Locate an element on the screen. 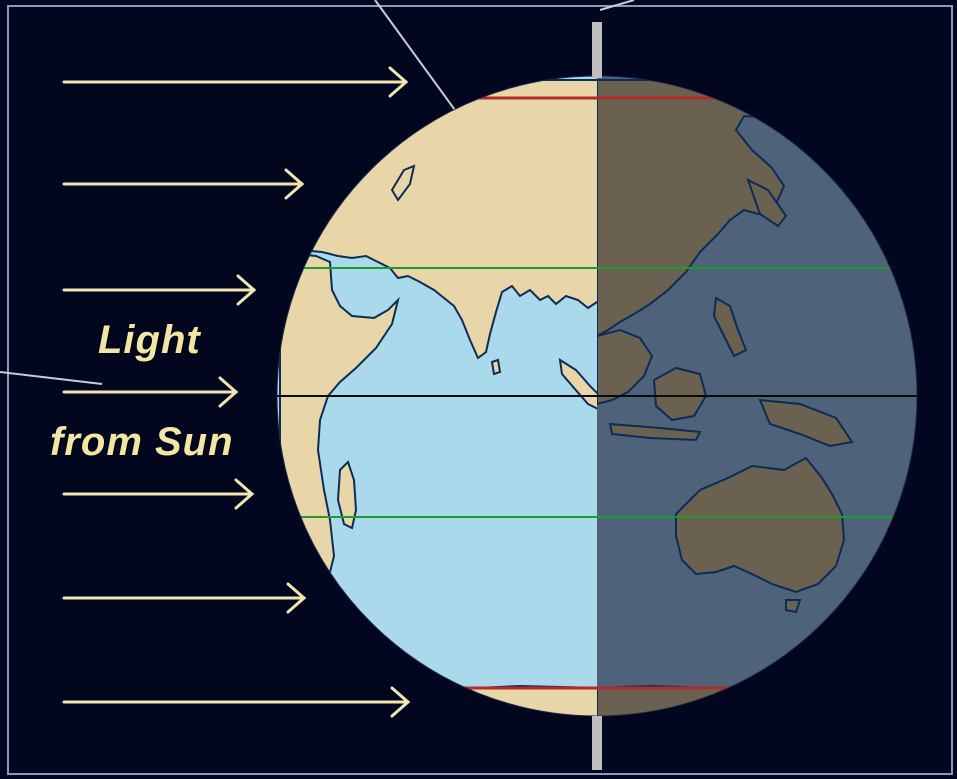 The height and width of the screenshot is (779, 957). land-indochina is located at coordinates (625, 367).